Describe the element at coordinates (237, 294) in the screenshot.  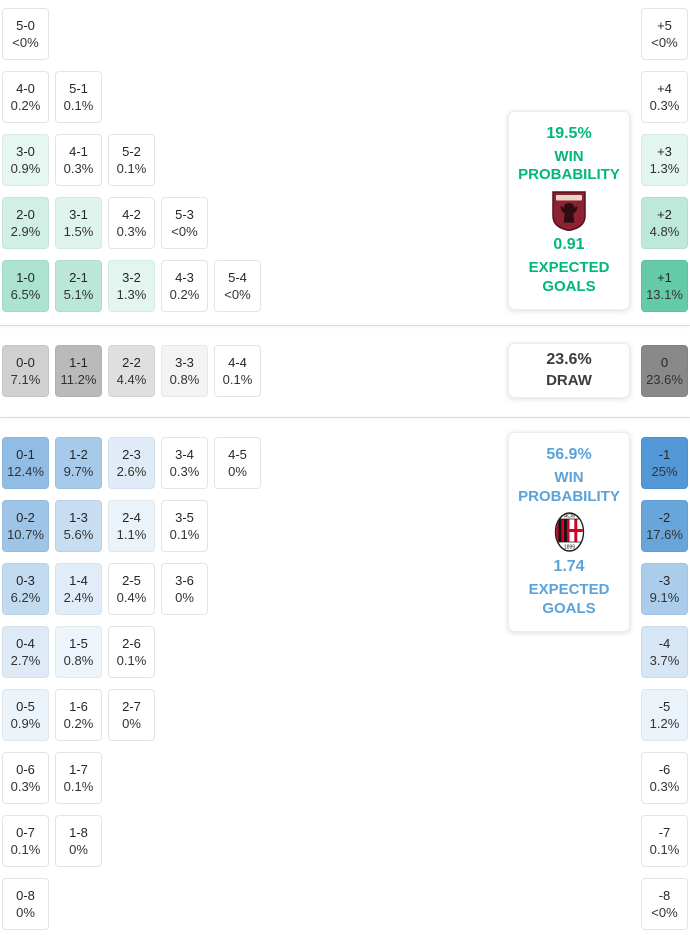
I see `score-cell-5-4-probability: <0%` at that location.